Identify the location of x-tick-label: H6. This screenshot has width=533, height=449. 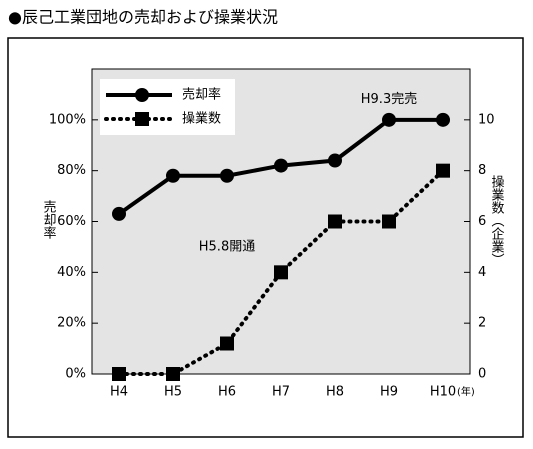
(227, 392).